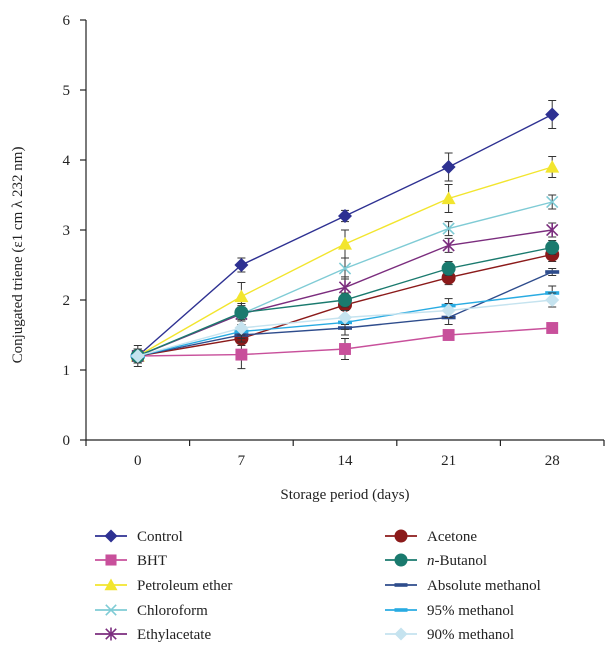 The image size is (611, 653). What do you see at coordinates (67, 91) in the screenshot?
I see `y-tick-label: 5` at bounding box center [67, 91].